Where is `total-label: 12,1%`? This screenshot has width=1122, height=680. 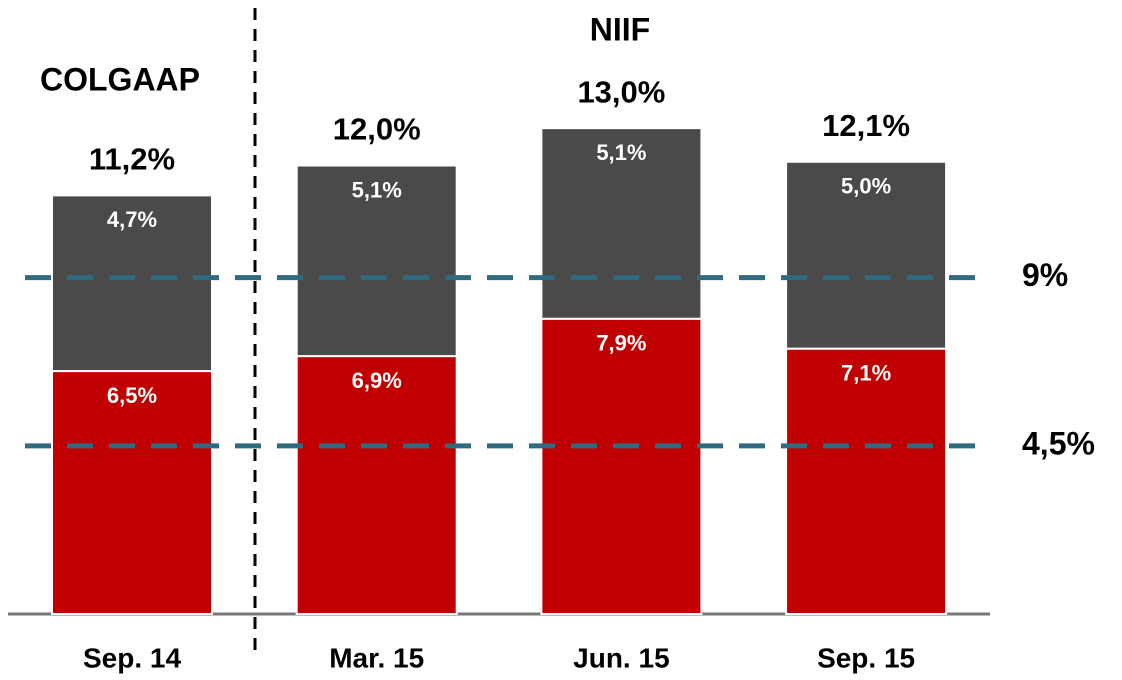
total-label: 12,1% is located at coordinates (866, 125).